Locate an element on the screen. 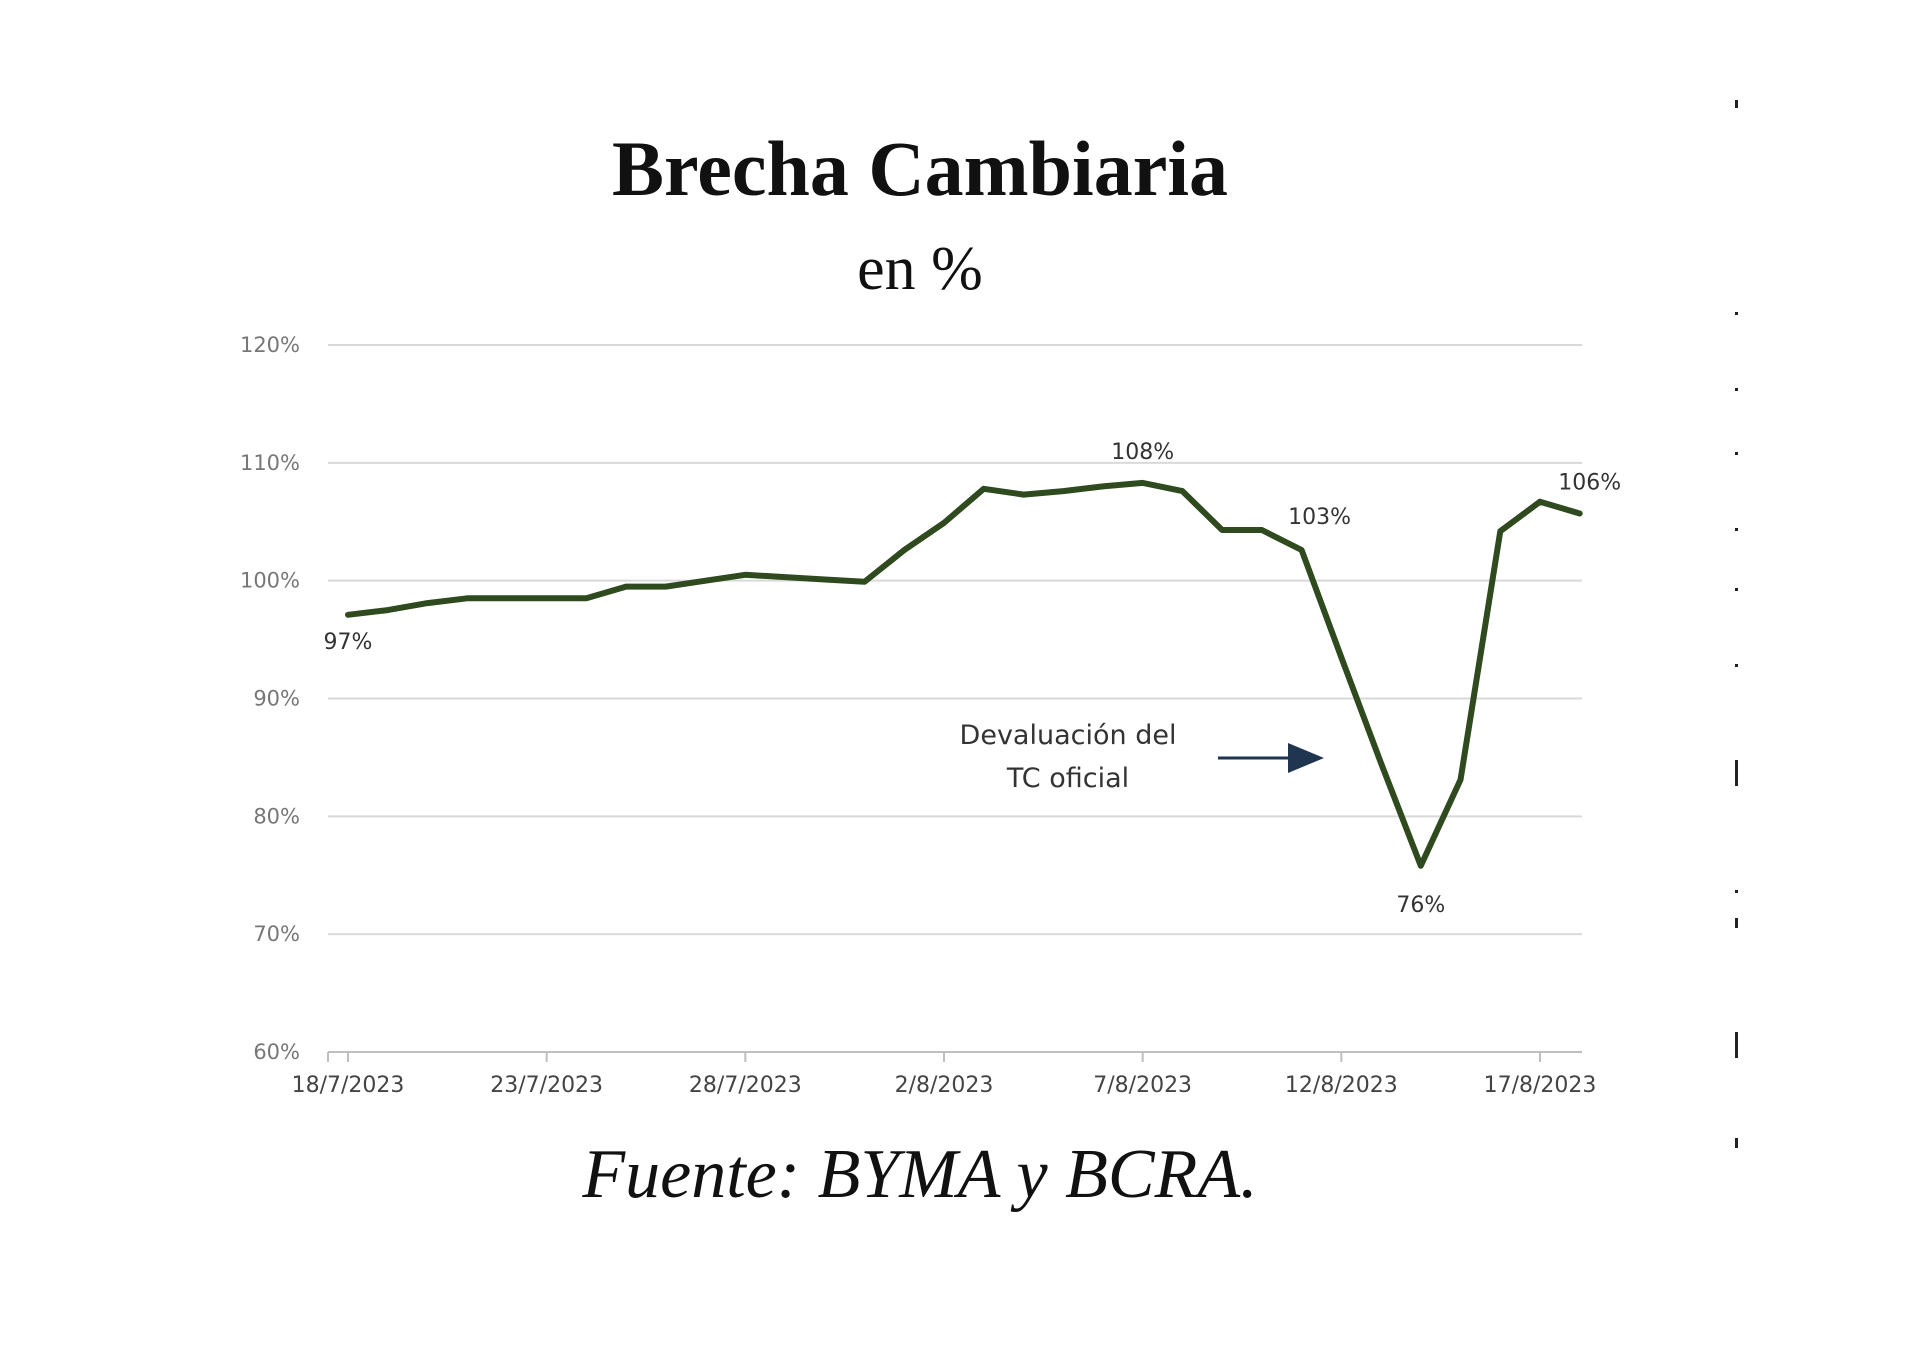 Image resolution: width=1920 pixels, height=1352 pixels. y-tick-label: 110% is located at coordinates (270, 463).